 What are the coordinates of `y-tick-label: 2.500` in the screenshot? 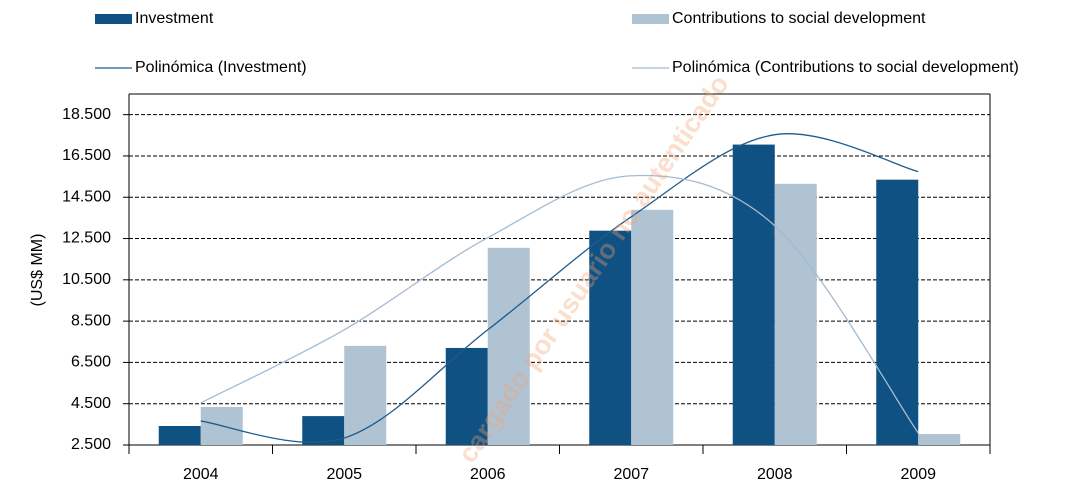 It's located at (91, 444).